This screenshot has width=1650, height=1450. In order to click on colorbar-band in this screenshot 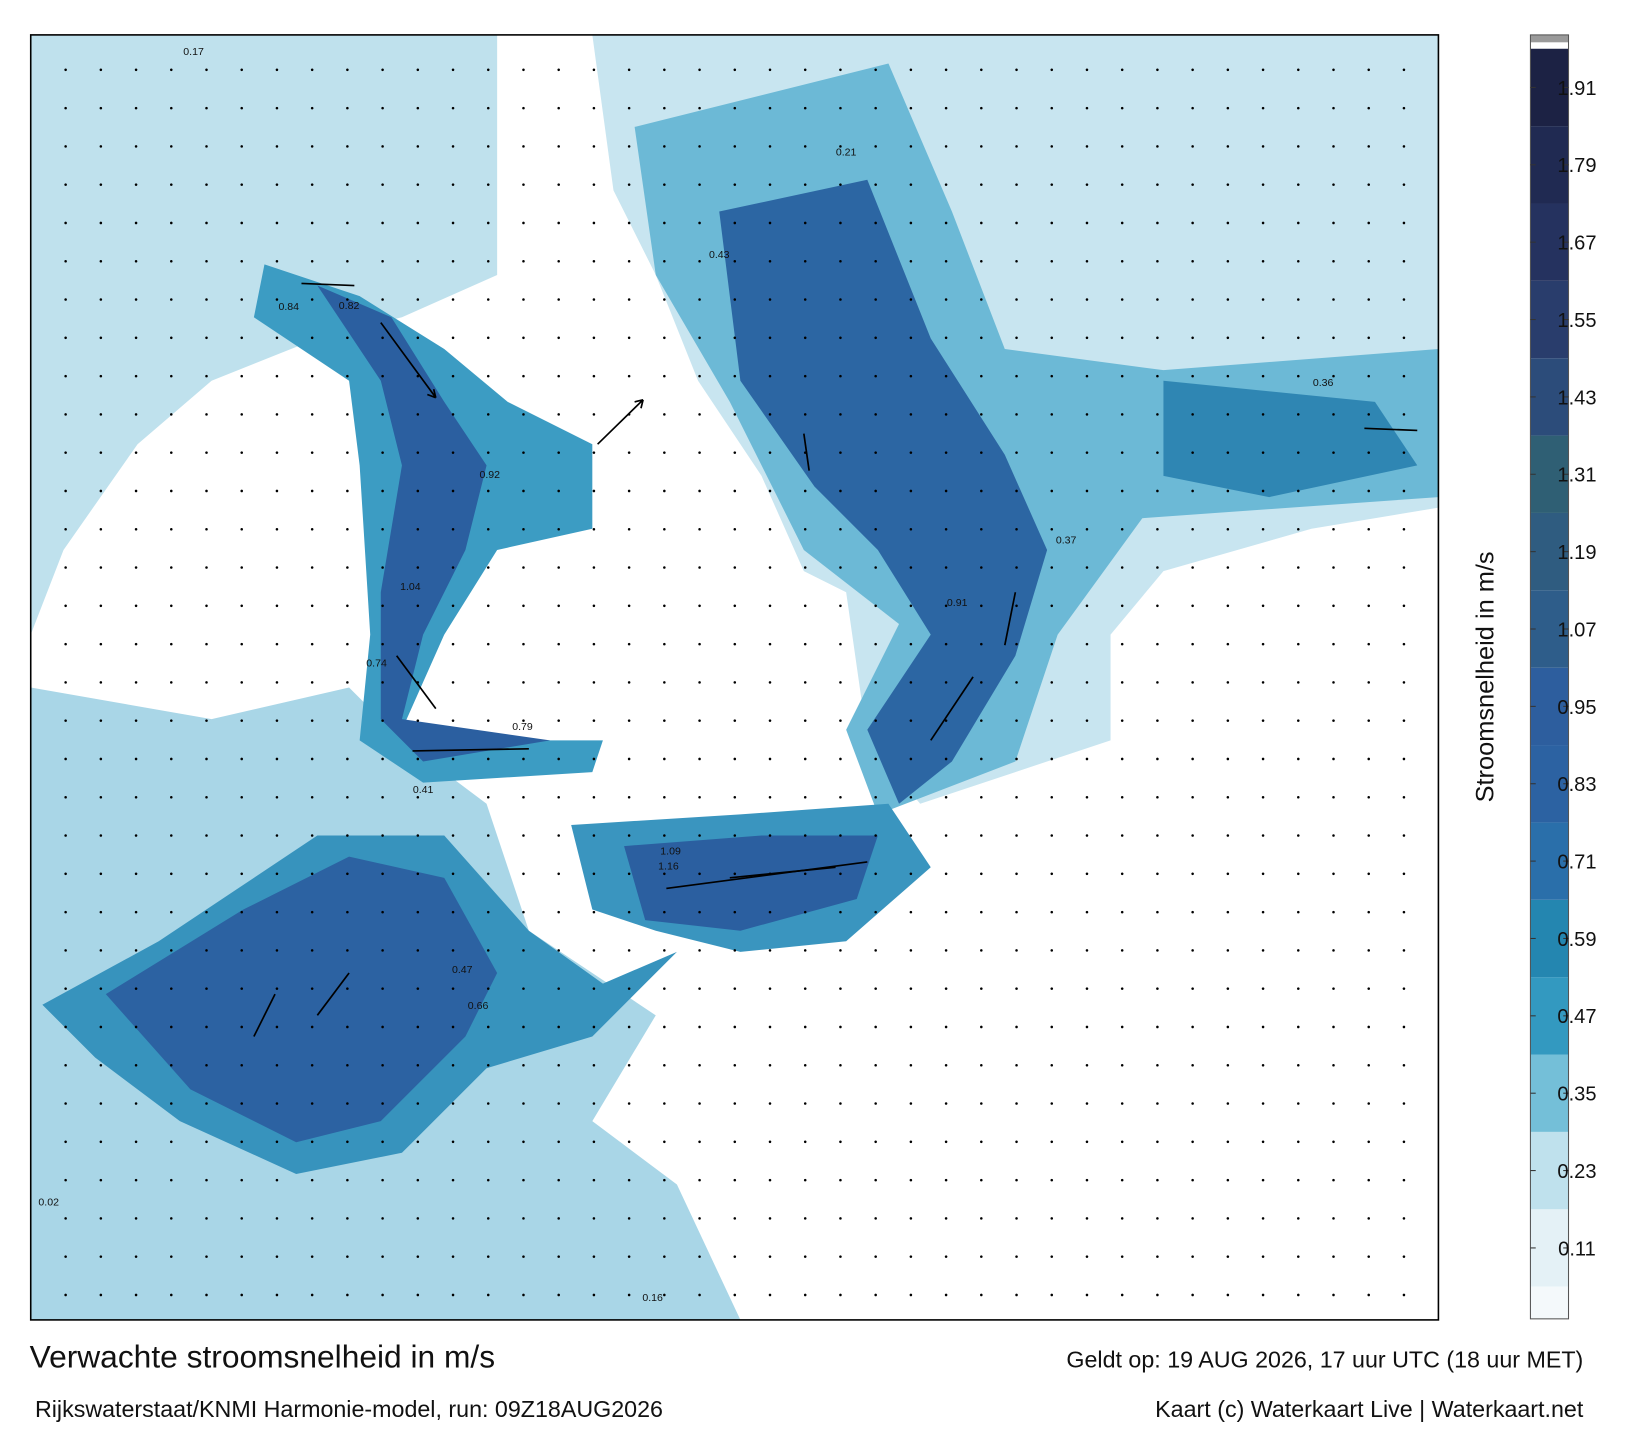, I will do `click(1549, 397)`.